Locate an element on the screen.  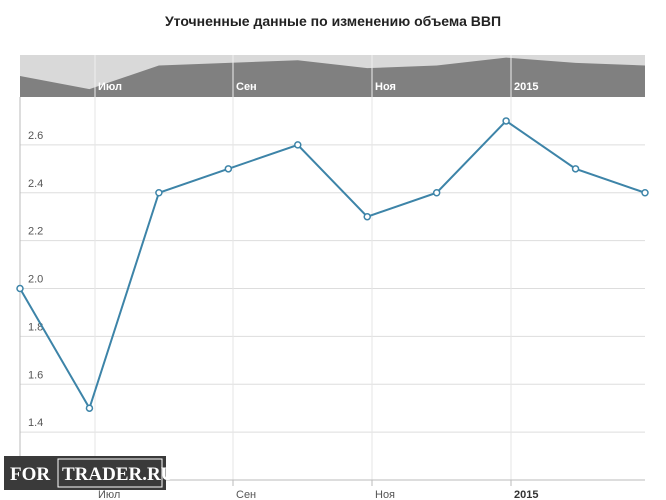
x-tick-label: Июл is located at coordinates (109, 494).